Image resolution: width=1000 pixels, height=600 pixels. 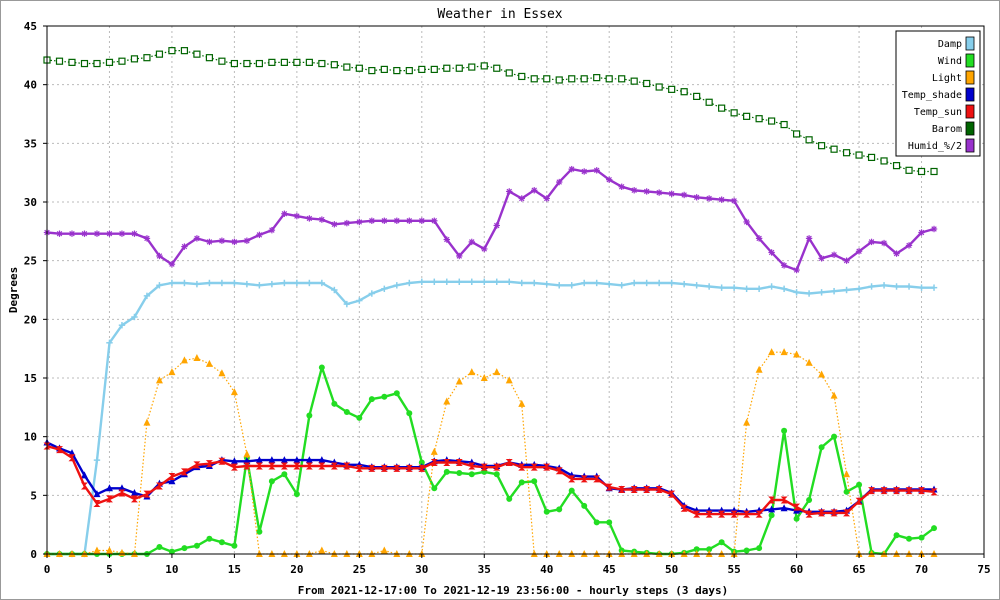 I want to click on y-tick-label: 45, so click(x=30, y=26).